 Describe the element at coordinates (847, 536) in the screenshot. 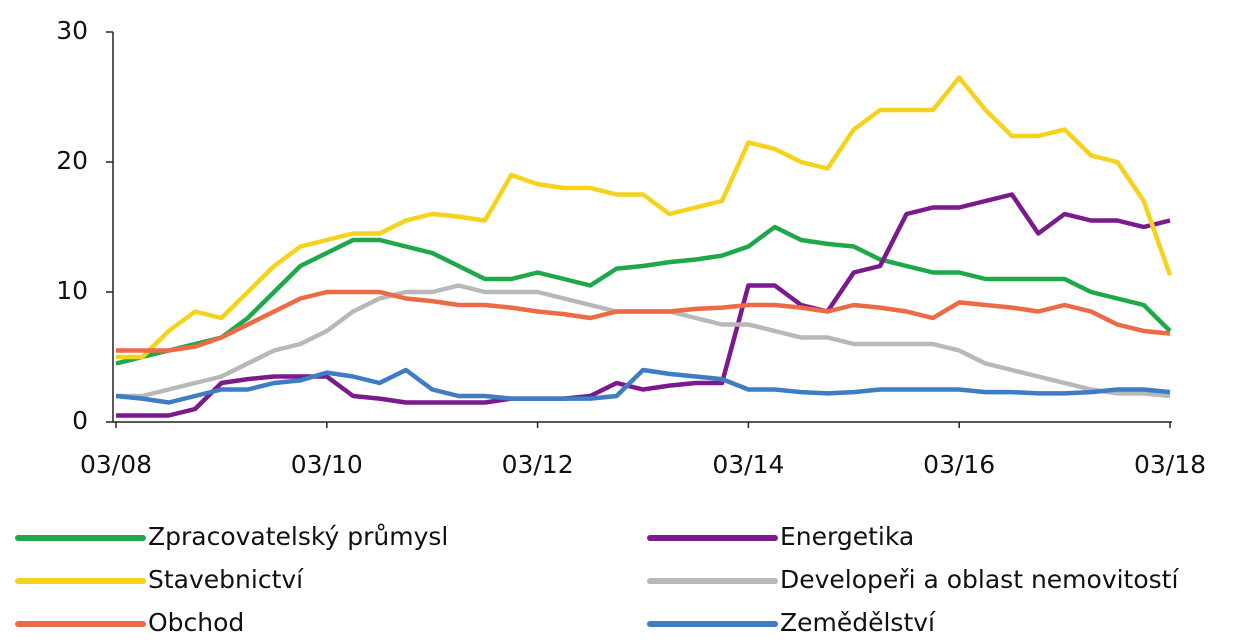

I see `legend-label: Energetika` at that location.